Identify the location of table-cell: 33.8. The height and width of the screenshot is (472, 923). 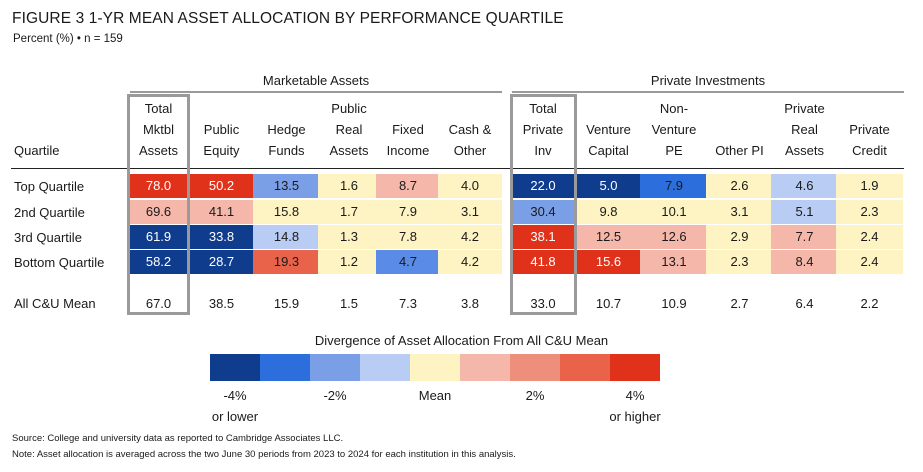
(221, 237).